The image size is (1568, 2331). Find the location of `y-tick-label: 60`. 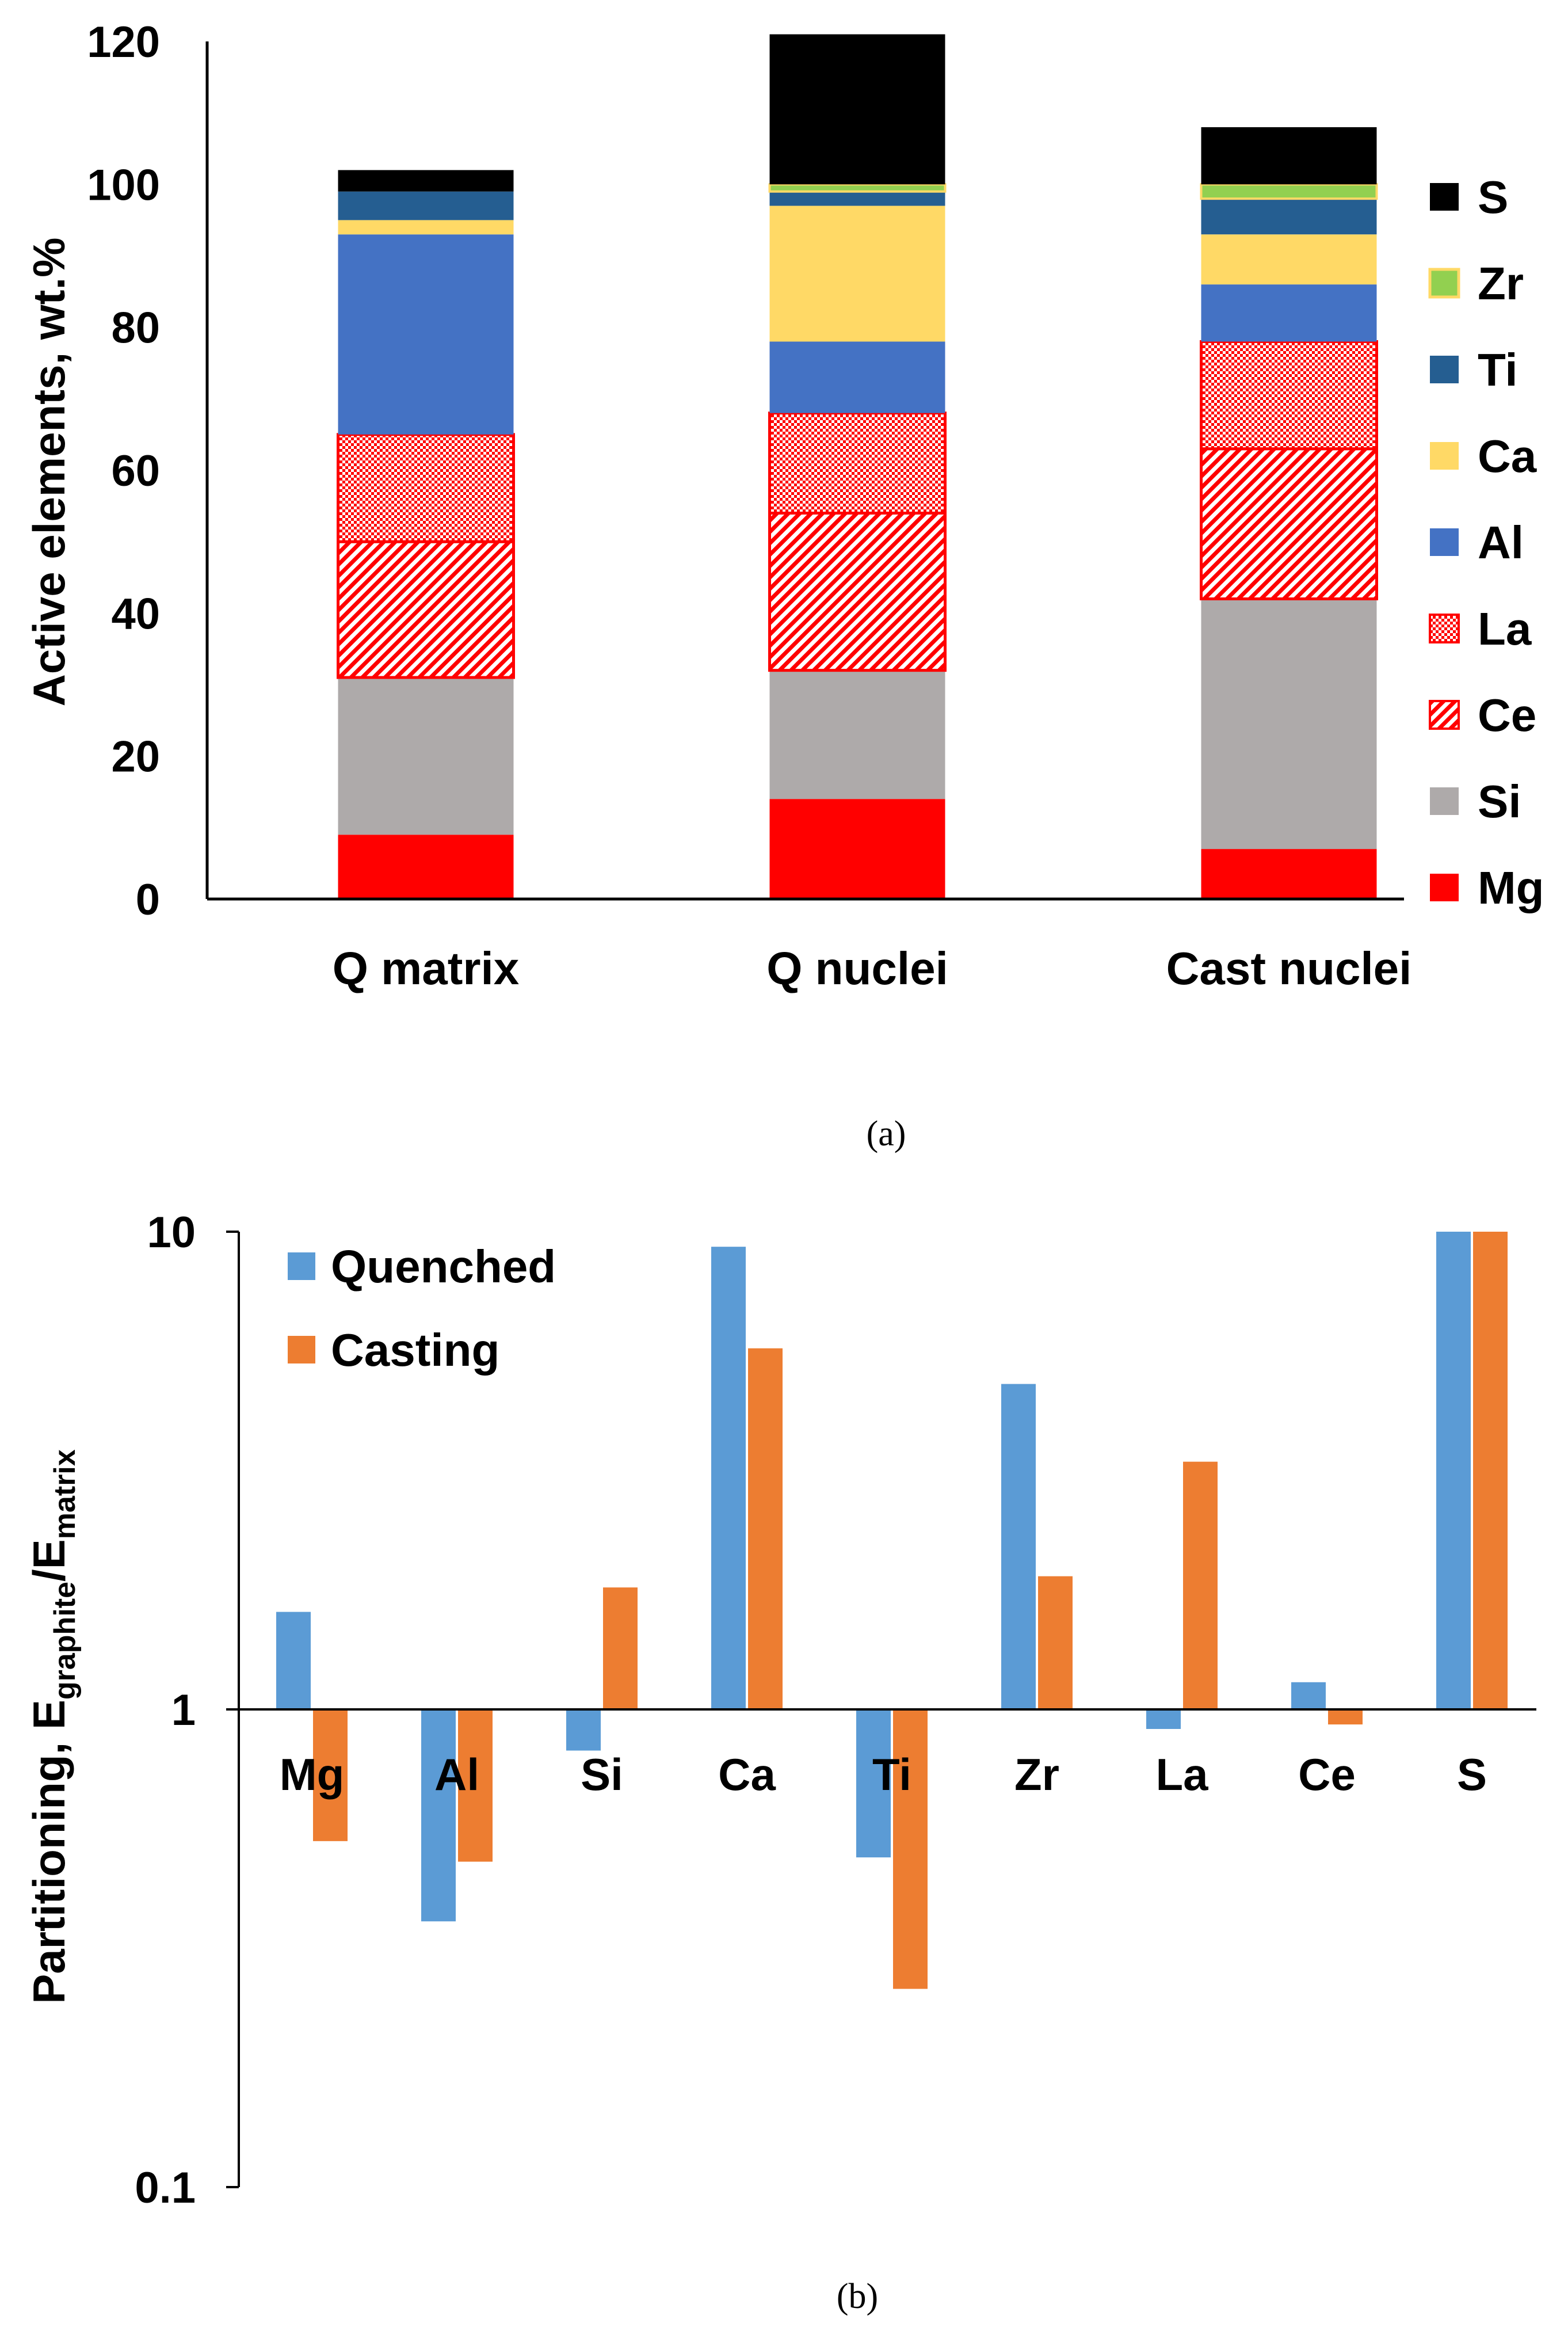

y-tick-label: 60 is located at coordinates (135, 472).